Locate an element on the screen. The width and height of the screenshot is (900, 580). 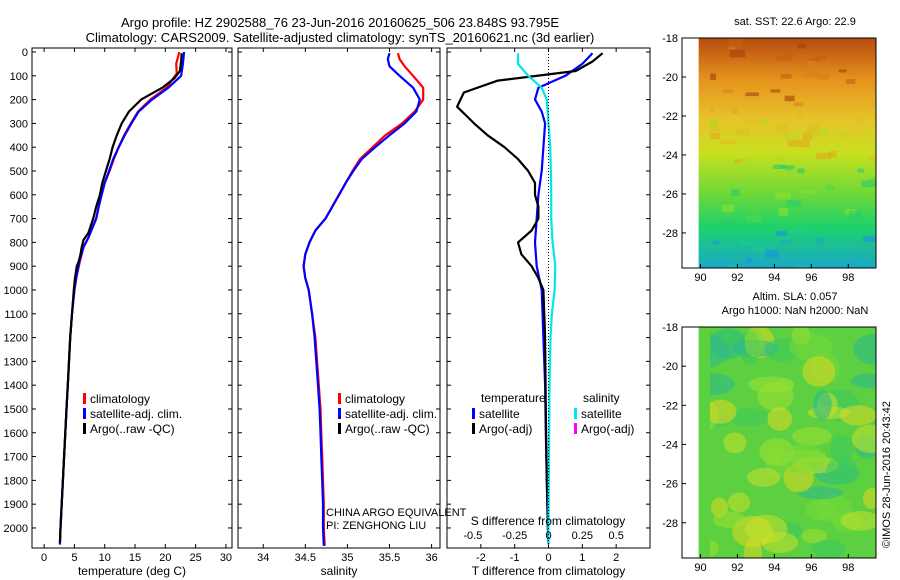
y-tick-label: 1300 is located at coordinates (16, 362).